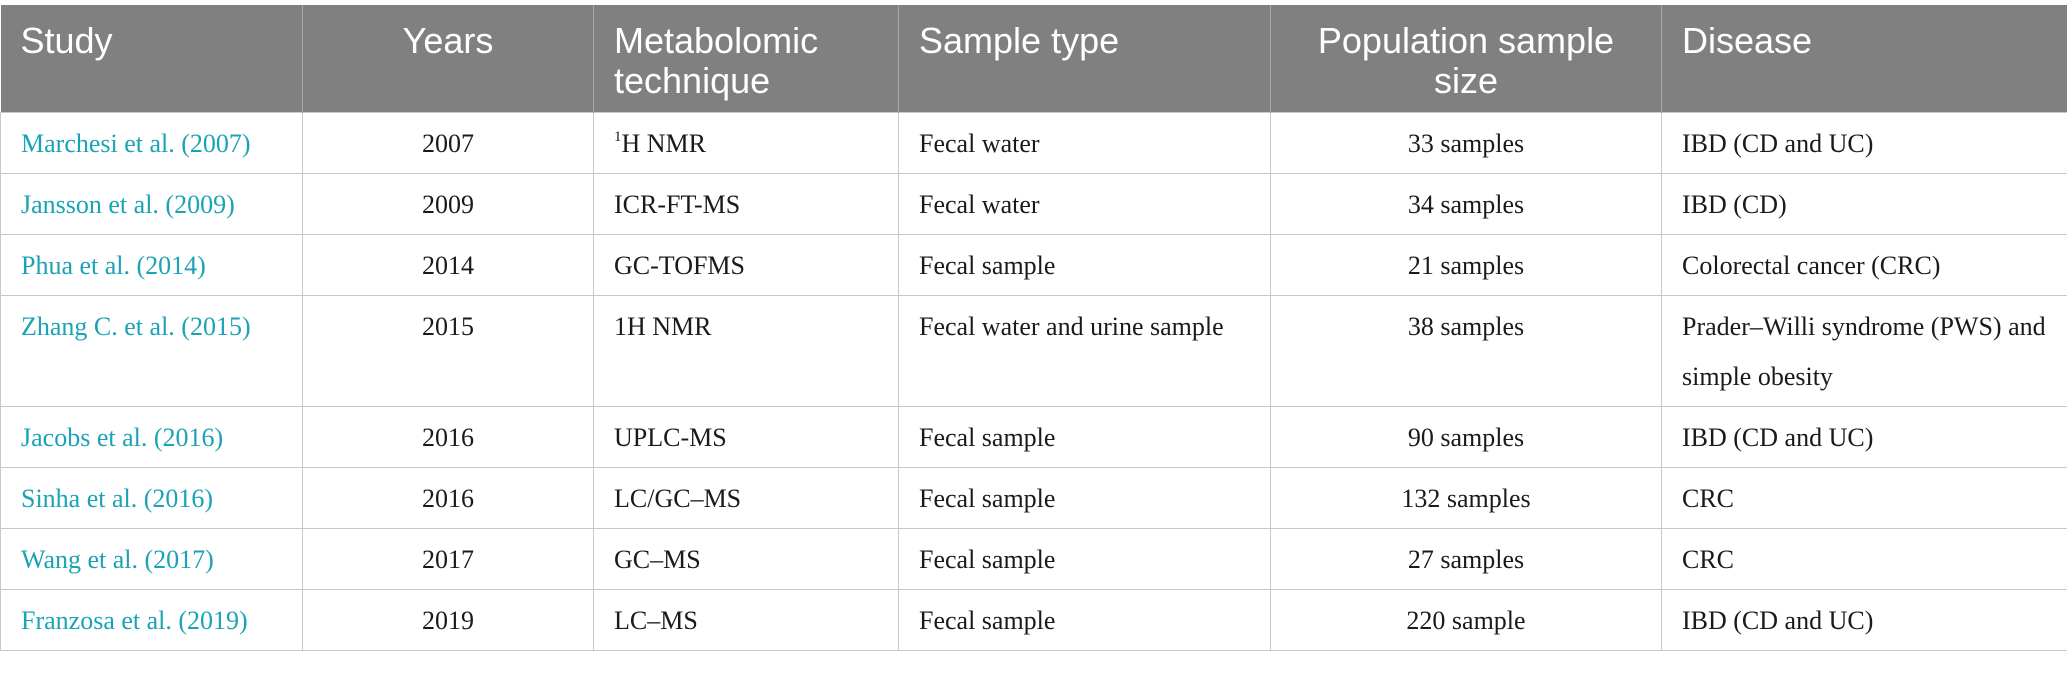  What do you see at coordinates (151, 264) in the screenshot?
I see `study-link: Phua et al. (2014)` at bounding box center [151, 264].